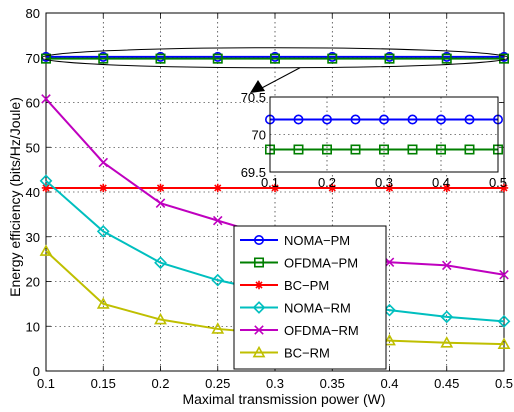 The image size is (514, 412). I want to click on y-axis-label: Energy efficiency (bits/Hz/Joule), so click(15, 197).